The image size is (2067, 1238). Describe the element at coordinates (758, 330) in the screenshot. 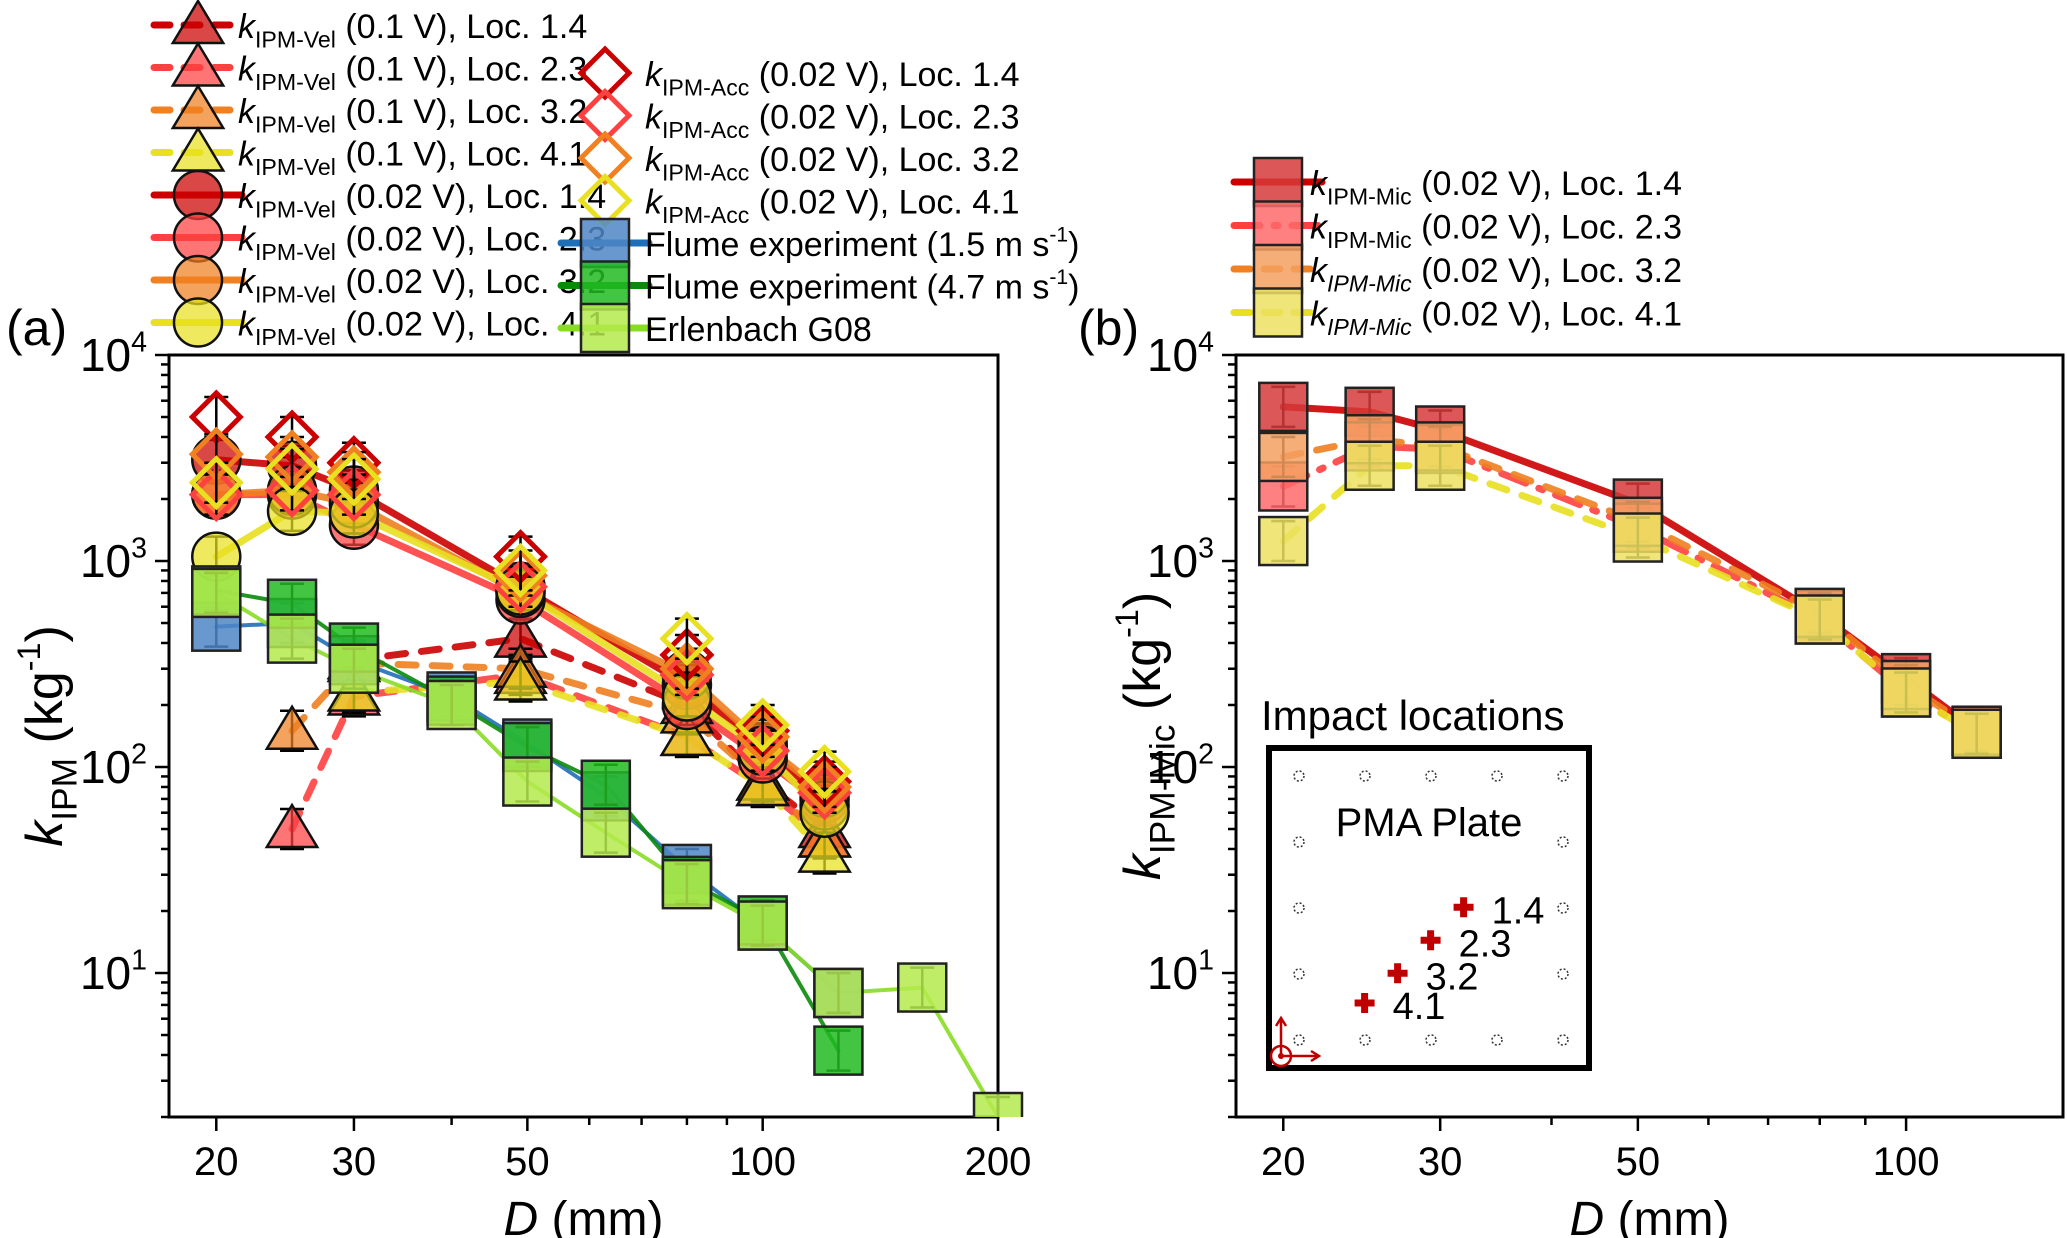

I see `legend-label: Erlenbach G08` at that location.